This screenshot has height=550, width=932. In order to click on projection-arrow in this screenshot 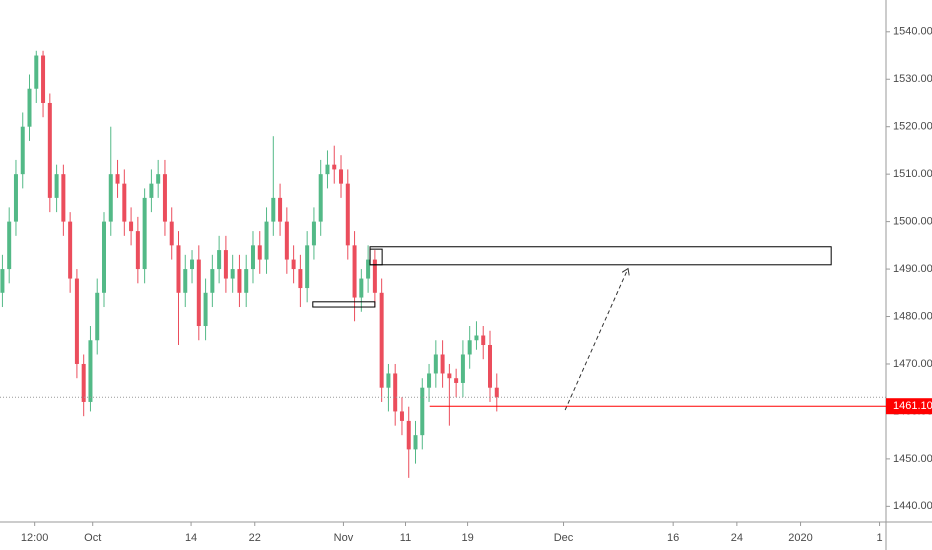, I will do `click(596, 340)`.